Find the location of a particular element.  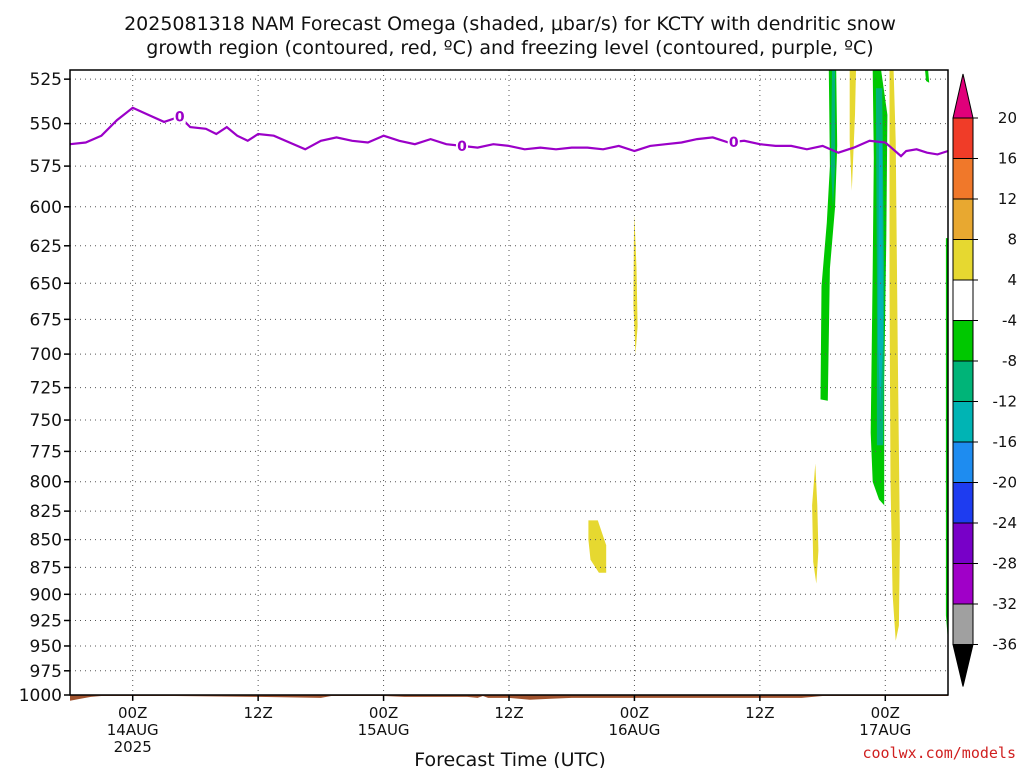

colorbar-label-8: -16 is located at coordinates (1005, 442).